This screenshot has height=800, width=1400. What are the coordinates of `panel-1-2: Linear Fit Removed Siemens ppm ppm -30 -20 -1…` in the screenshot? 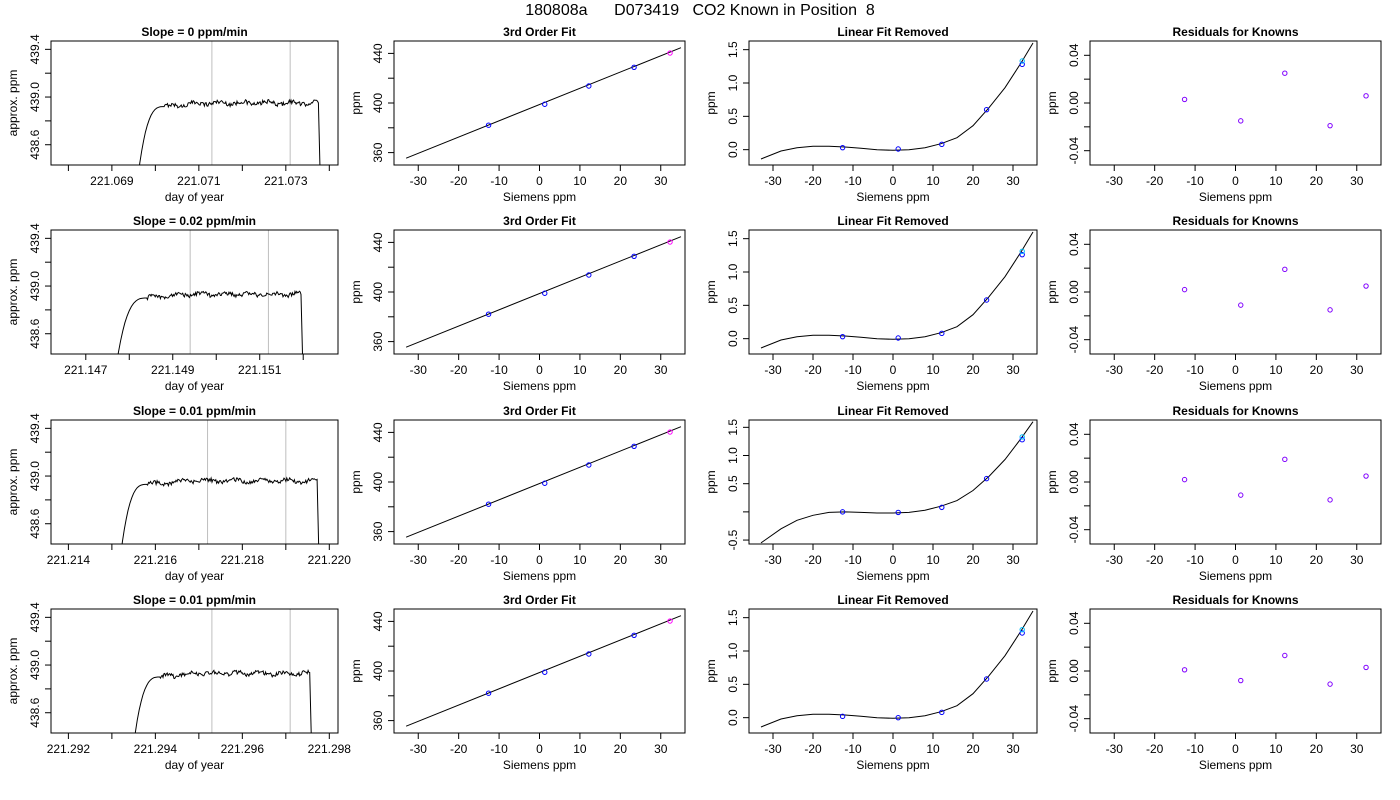 It's located at (871, 303).